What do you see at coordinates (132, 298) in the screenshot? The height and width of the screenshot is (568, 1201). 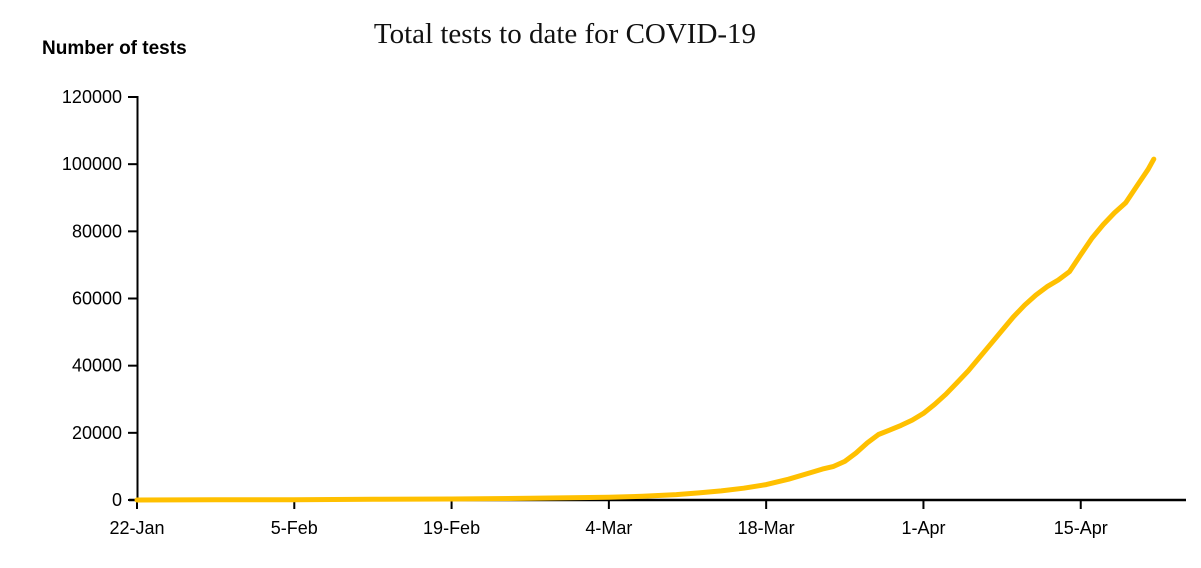 I see `y-tick-marks` at bounding box center [132, 298].